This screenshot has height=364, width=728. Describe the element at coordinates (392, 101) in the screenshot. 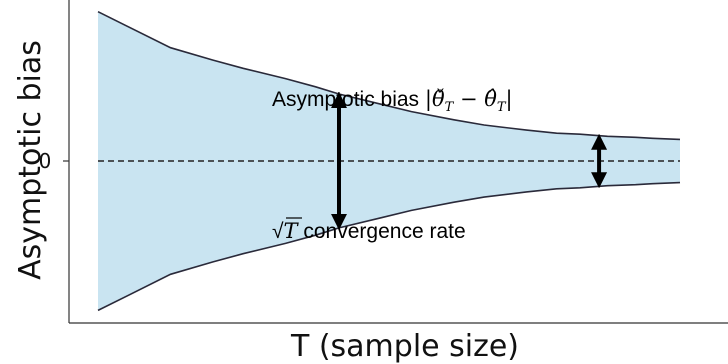

I see `bias-annotation: Asymptotic bias |θ̌T − θ̂T|` at that location.